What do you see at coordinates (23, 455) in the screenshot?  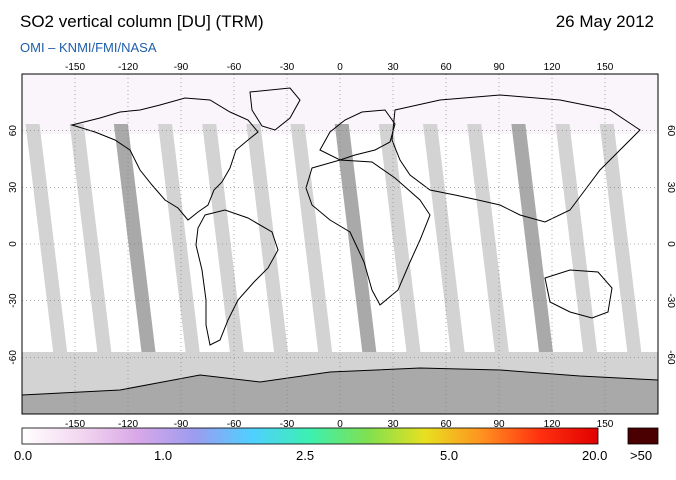 I see `colorbar-label-0: 0.0` at bounding box center [23, 455].